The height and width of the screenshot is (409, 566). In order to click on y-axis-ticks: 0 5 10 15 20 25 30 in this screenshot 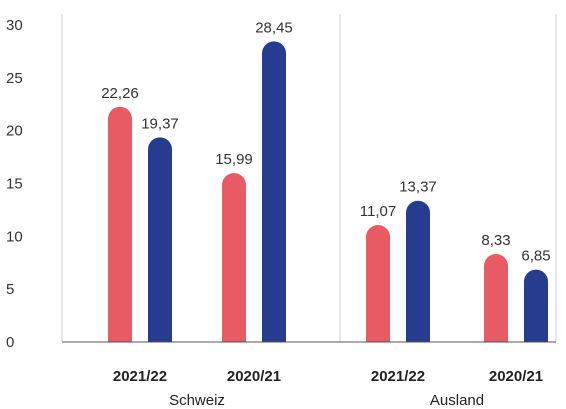, I will do `click(14, 184)`.